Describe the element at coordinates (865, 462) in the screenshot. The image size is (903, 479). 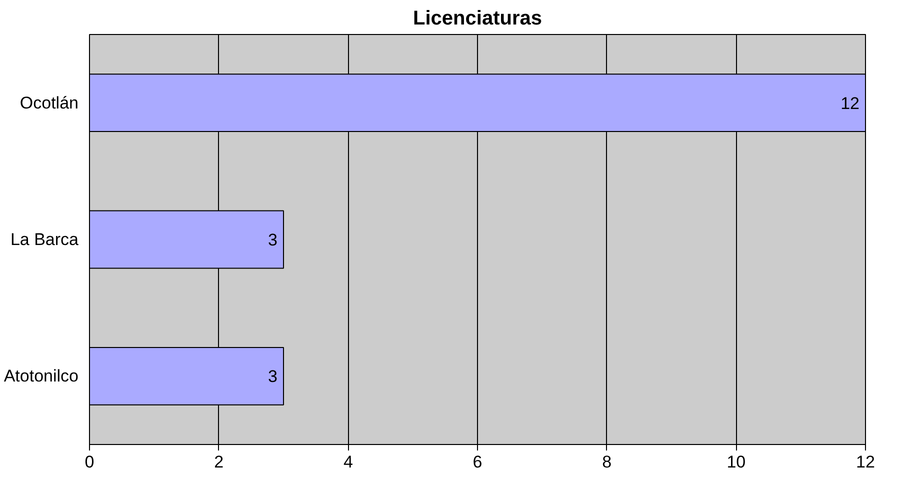
I see `x-tick-label: 12` at that location.